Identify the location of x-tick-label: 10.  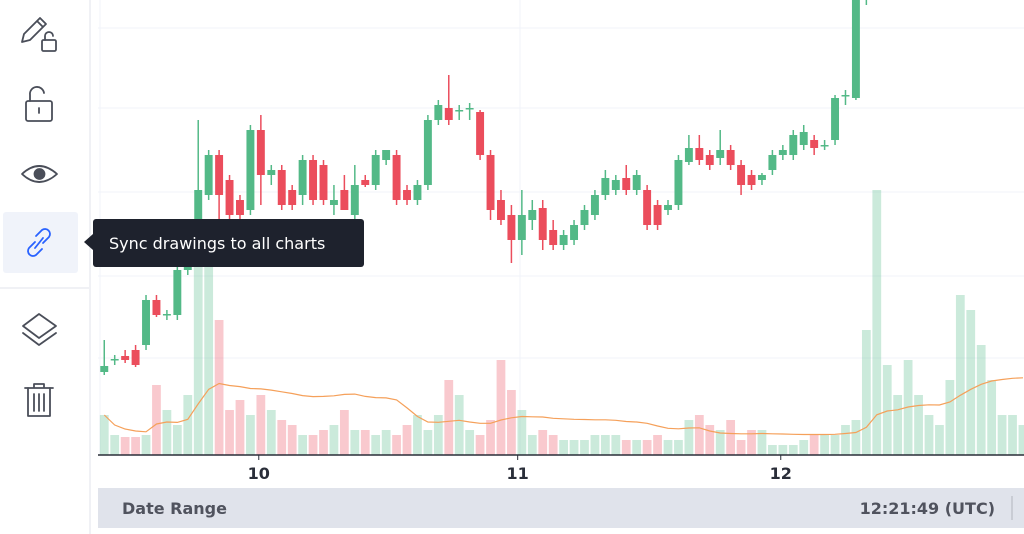
(259, 473).